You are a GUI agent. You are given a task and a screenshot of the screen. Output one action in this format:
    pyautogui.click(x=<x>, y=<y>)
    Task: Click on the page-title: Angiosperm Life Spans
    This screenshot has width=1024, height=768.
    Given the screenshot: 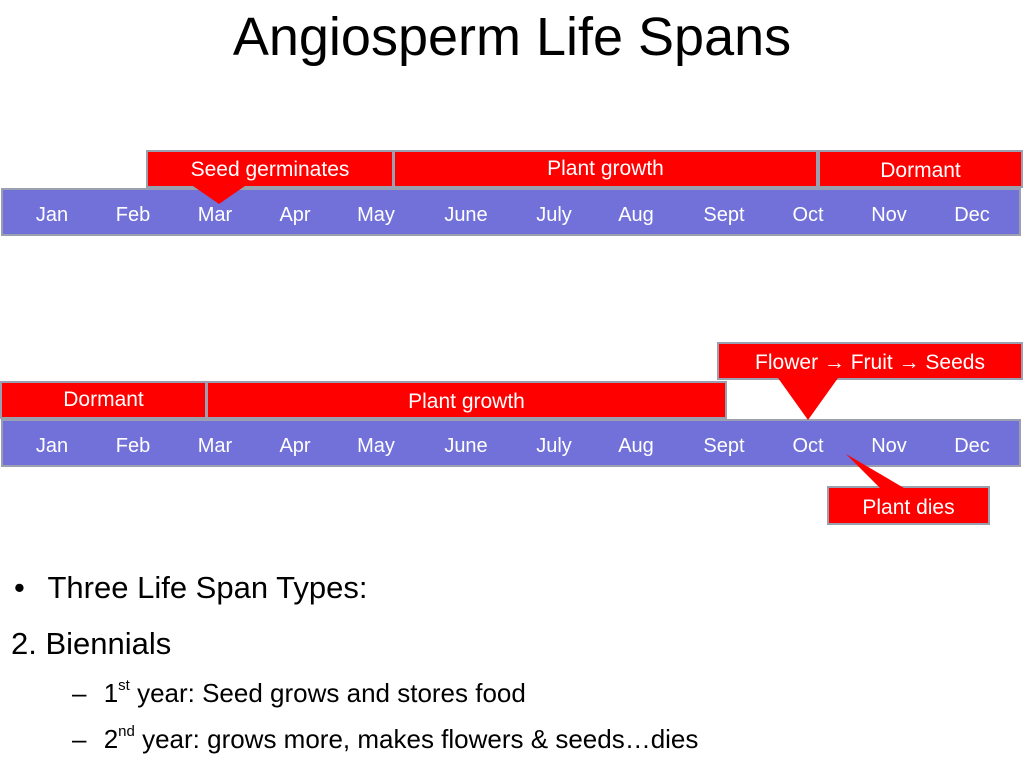 What is the action you would take?
    pyautogui.click(x=512, y=37)
    